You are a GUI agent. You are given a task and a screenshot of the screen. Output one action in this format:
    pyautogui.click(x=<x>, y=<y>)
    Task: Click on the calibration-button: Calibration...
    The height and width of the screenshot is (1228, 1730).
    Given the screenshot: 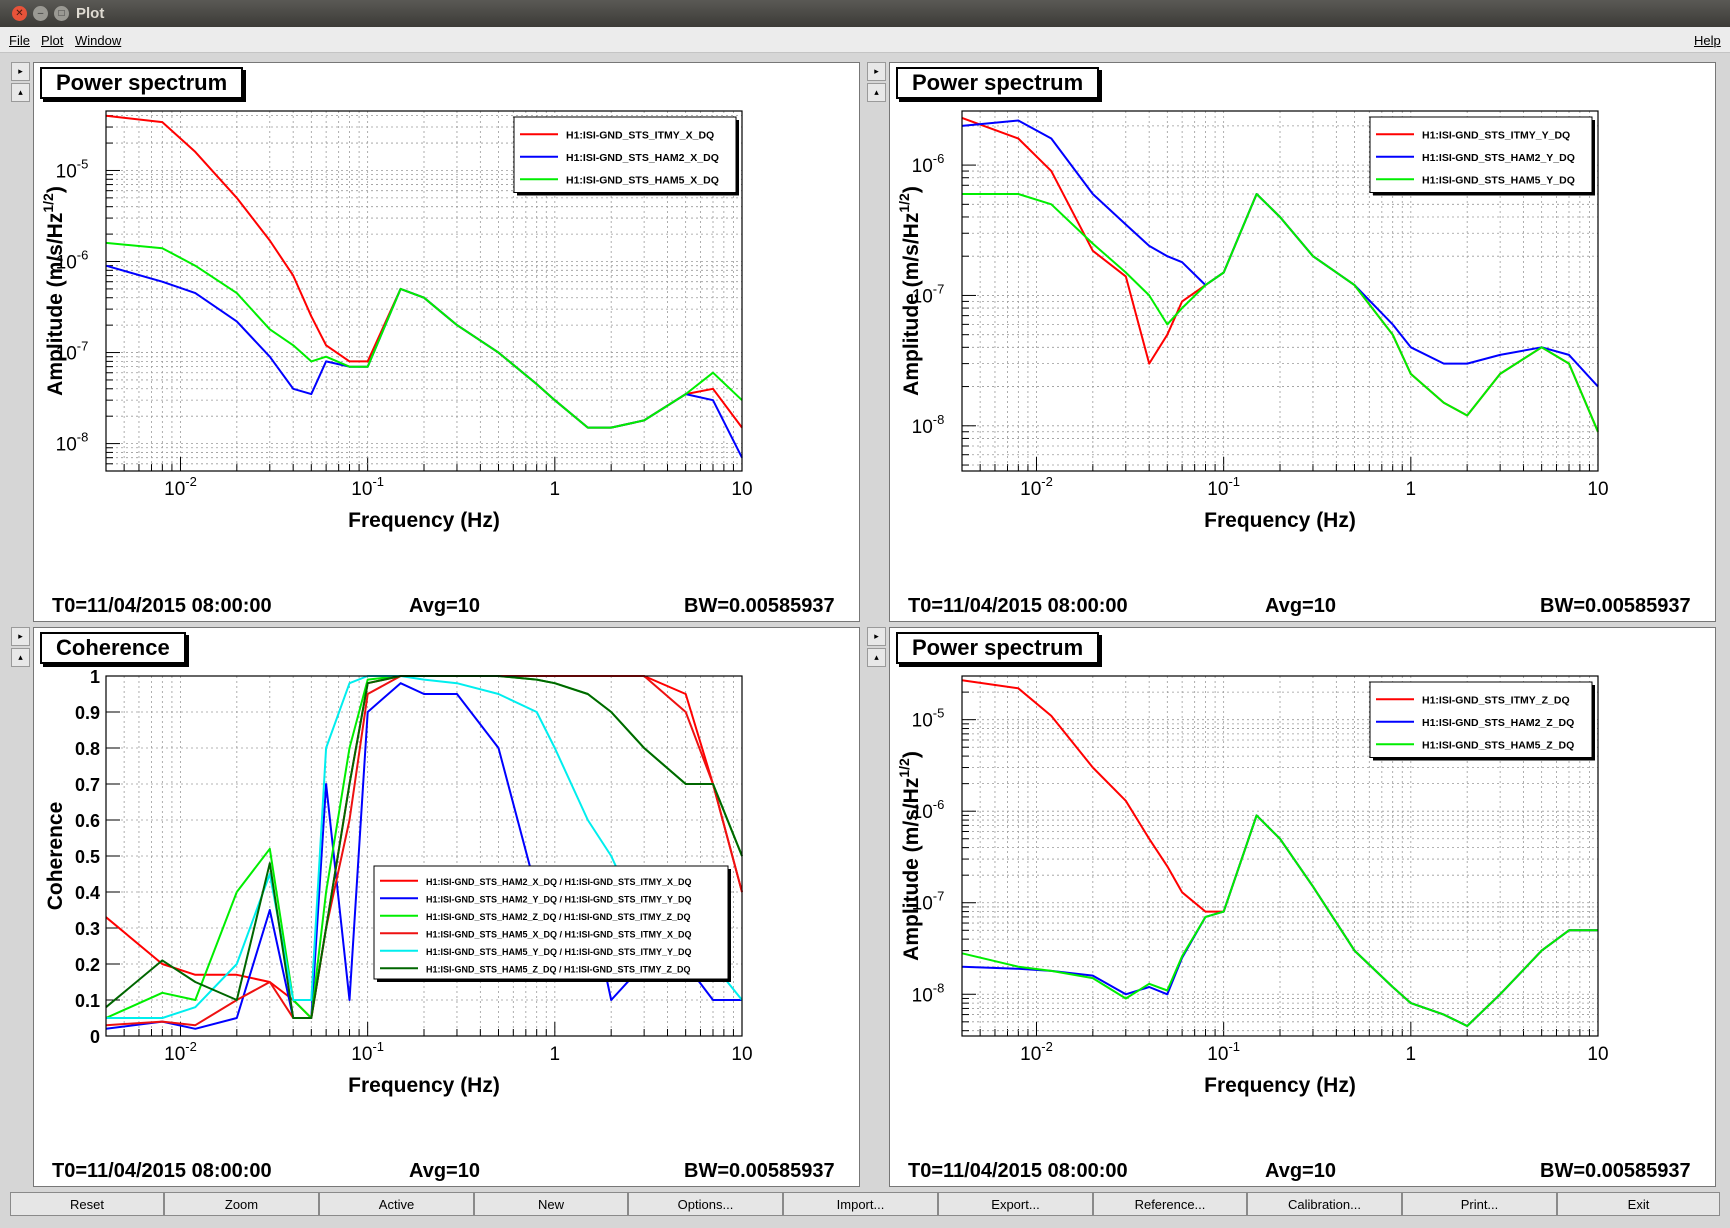 What is the action you would take?
    pyautogui.click(x=1324, y=1204)
    